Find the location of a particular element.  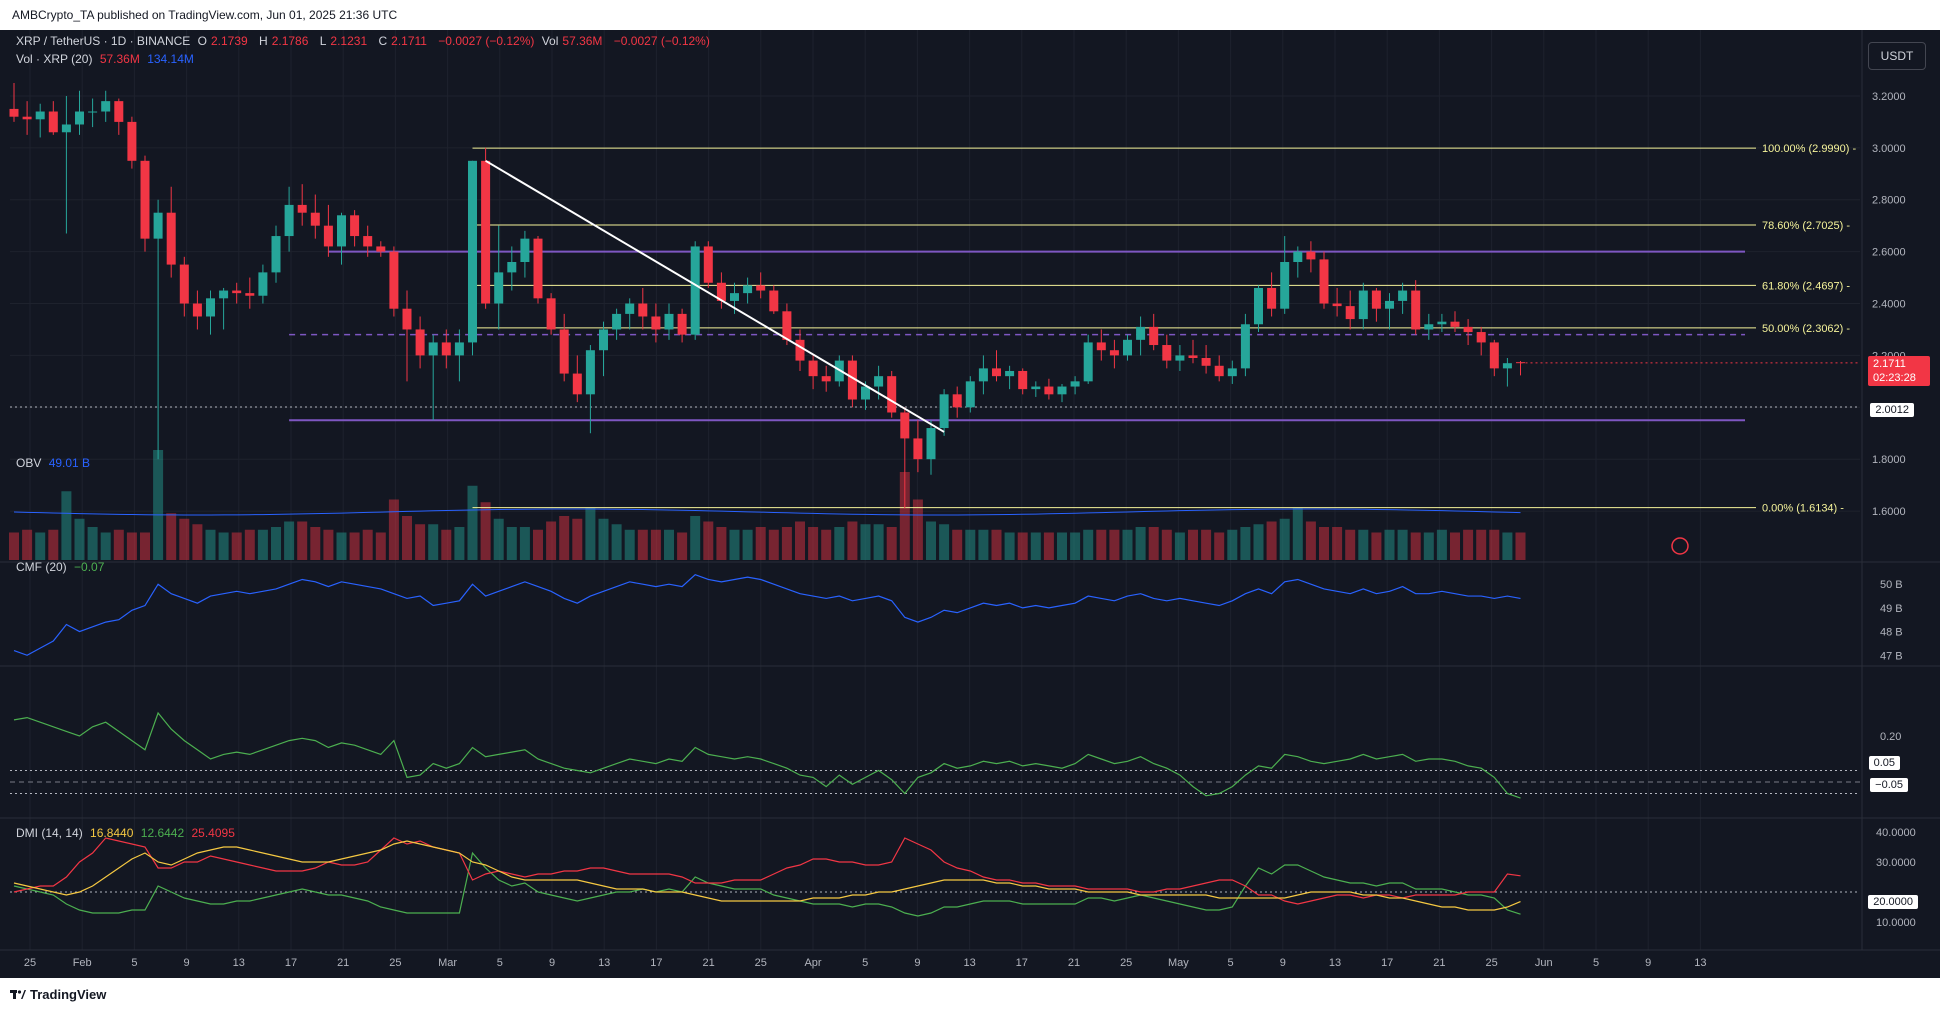

fib-label: 100.00% (2.9990) - is located at coordinates (1809, 149).